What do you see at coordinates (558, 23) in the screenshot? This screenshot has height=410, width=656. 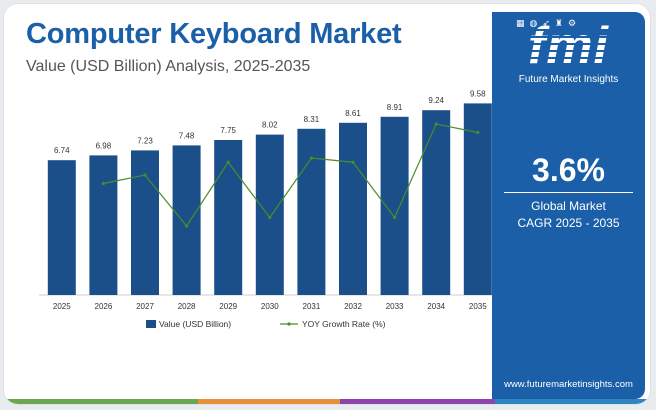 I see `trophy-icon: ♜` at bounding box center [558, 23].